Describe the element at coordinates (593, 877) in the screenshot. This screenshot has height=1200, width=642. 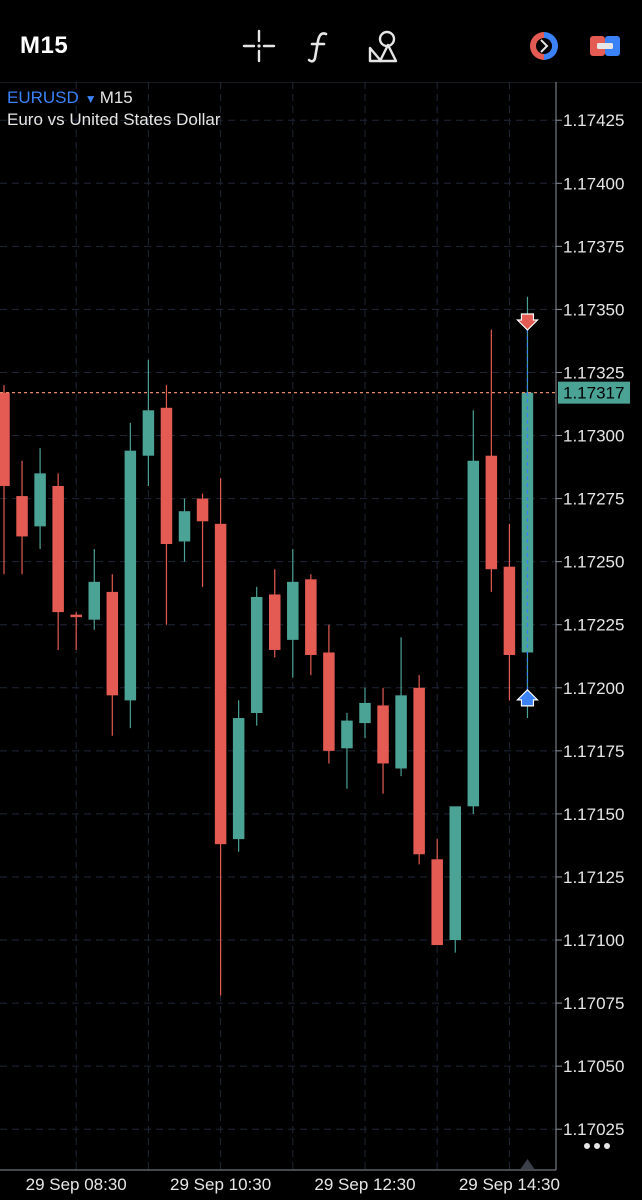
I see `price-label: 1.17125` at that location.